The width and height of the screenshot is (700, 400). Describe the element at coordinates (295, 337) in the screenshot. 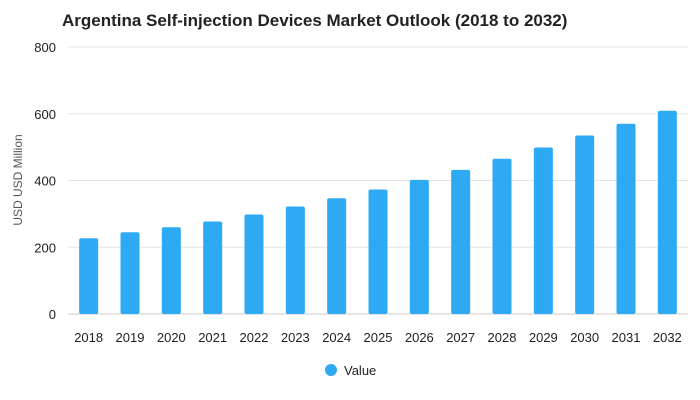

I see `x-tick-label: 2023` at that location.